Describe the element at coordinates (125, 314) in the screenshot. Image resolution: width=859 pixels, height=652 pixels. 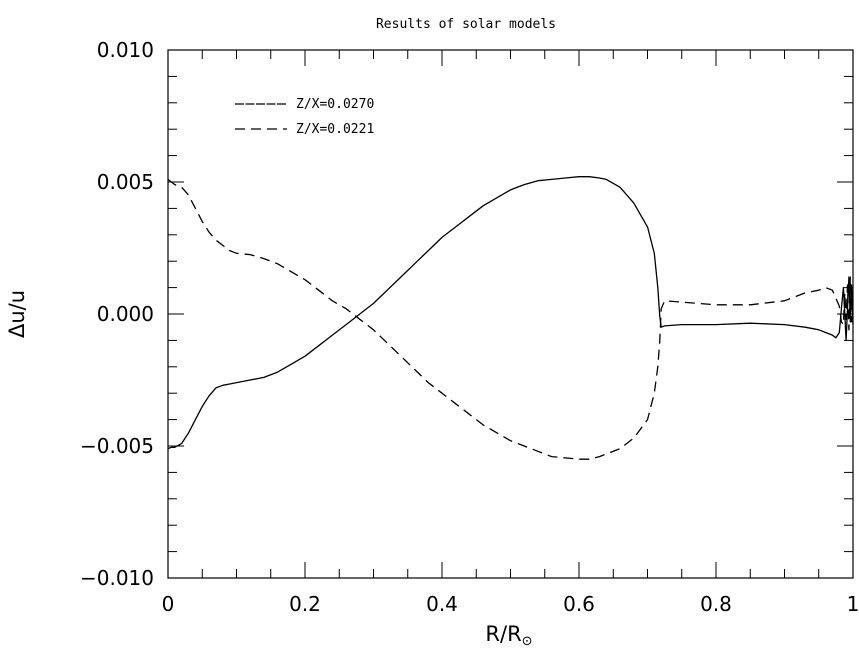
I see `y-tick-label: 0.000` at that location.